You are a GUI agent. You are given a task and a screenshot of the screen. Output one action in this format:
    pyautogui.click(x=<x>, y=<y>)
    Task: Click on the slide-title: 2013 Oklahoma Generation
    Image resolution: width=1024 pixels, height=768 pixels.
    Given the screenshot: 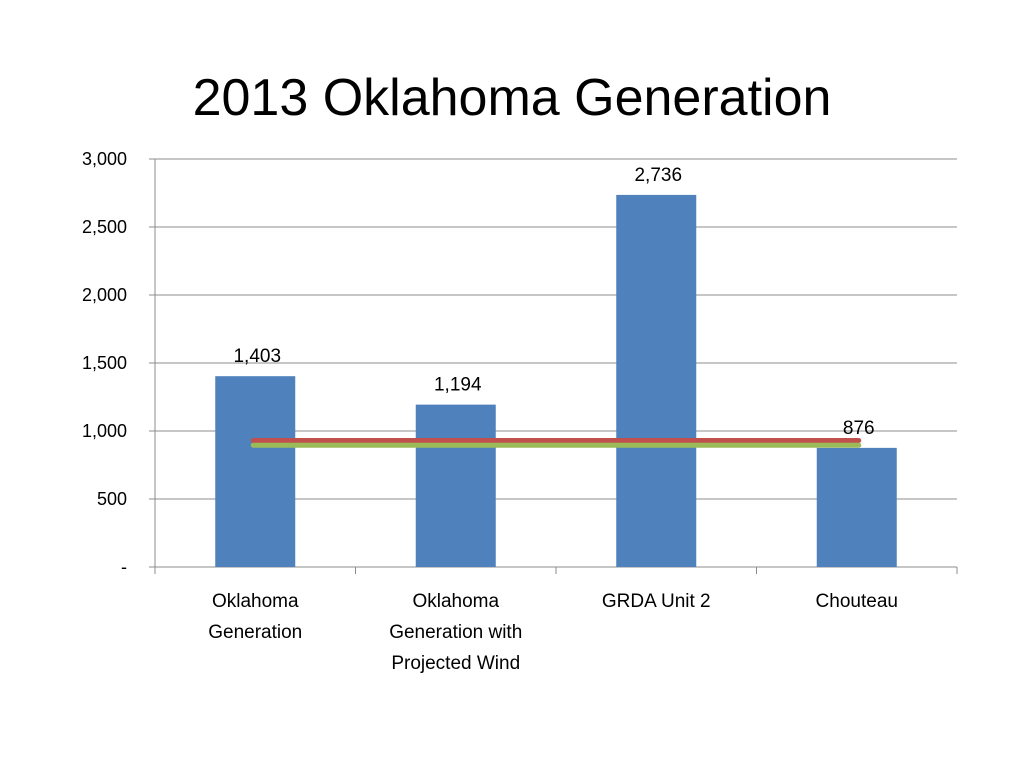 What is the action you would take?
    pyautogui.click(x=512, y=98)
    